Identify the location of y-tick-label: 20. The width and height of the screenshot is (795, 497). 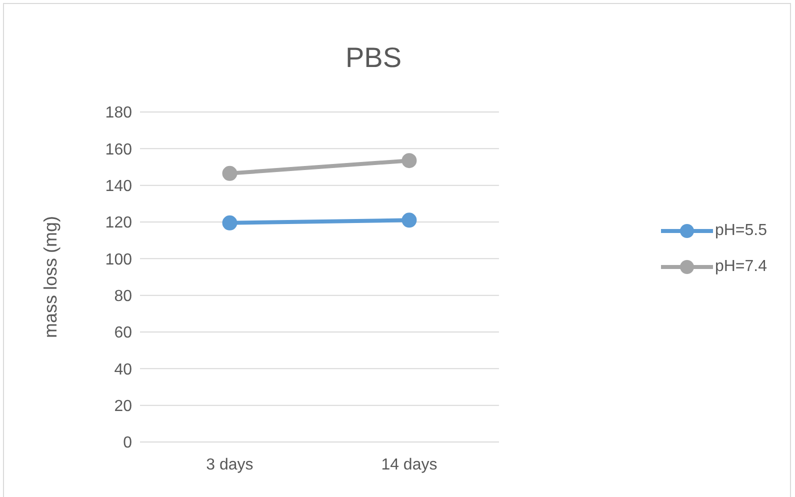
(123, 407).